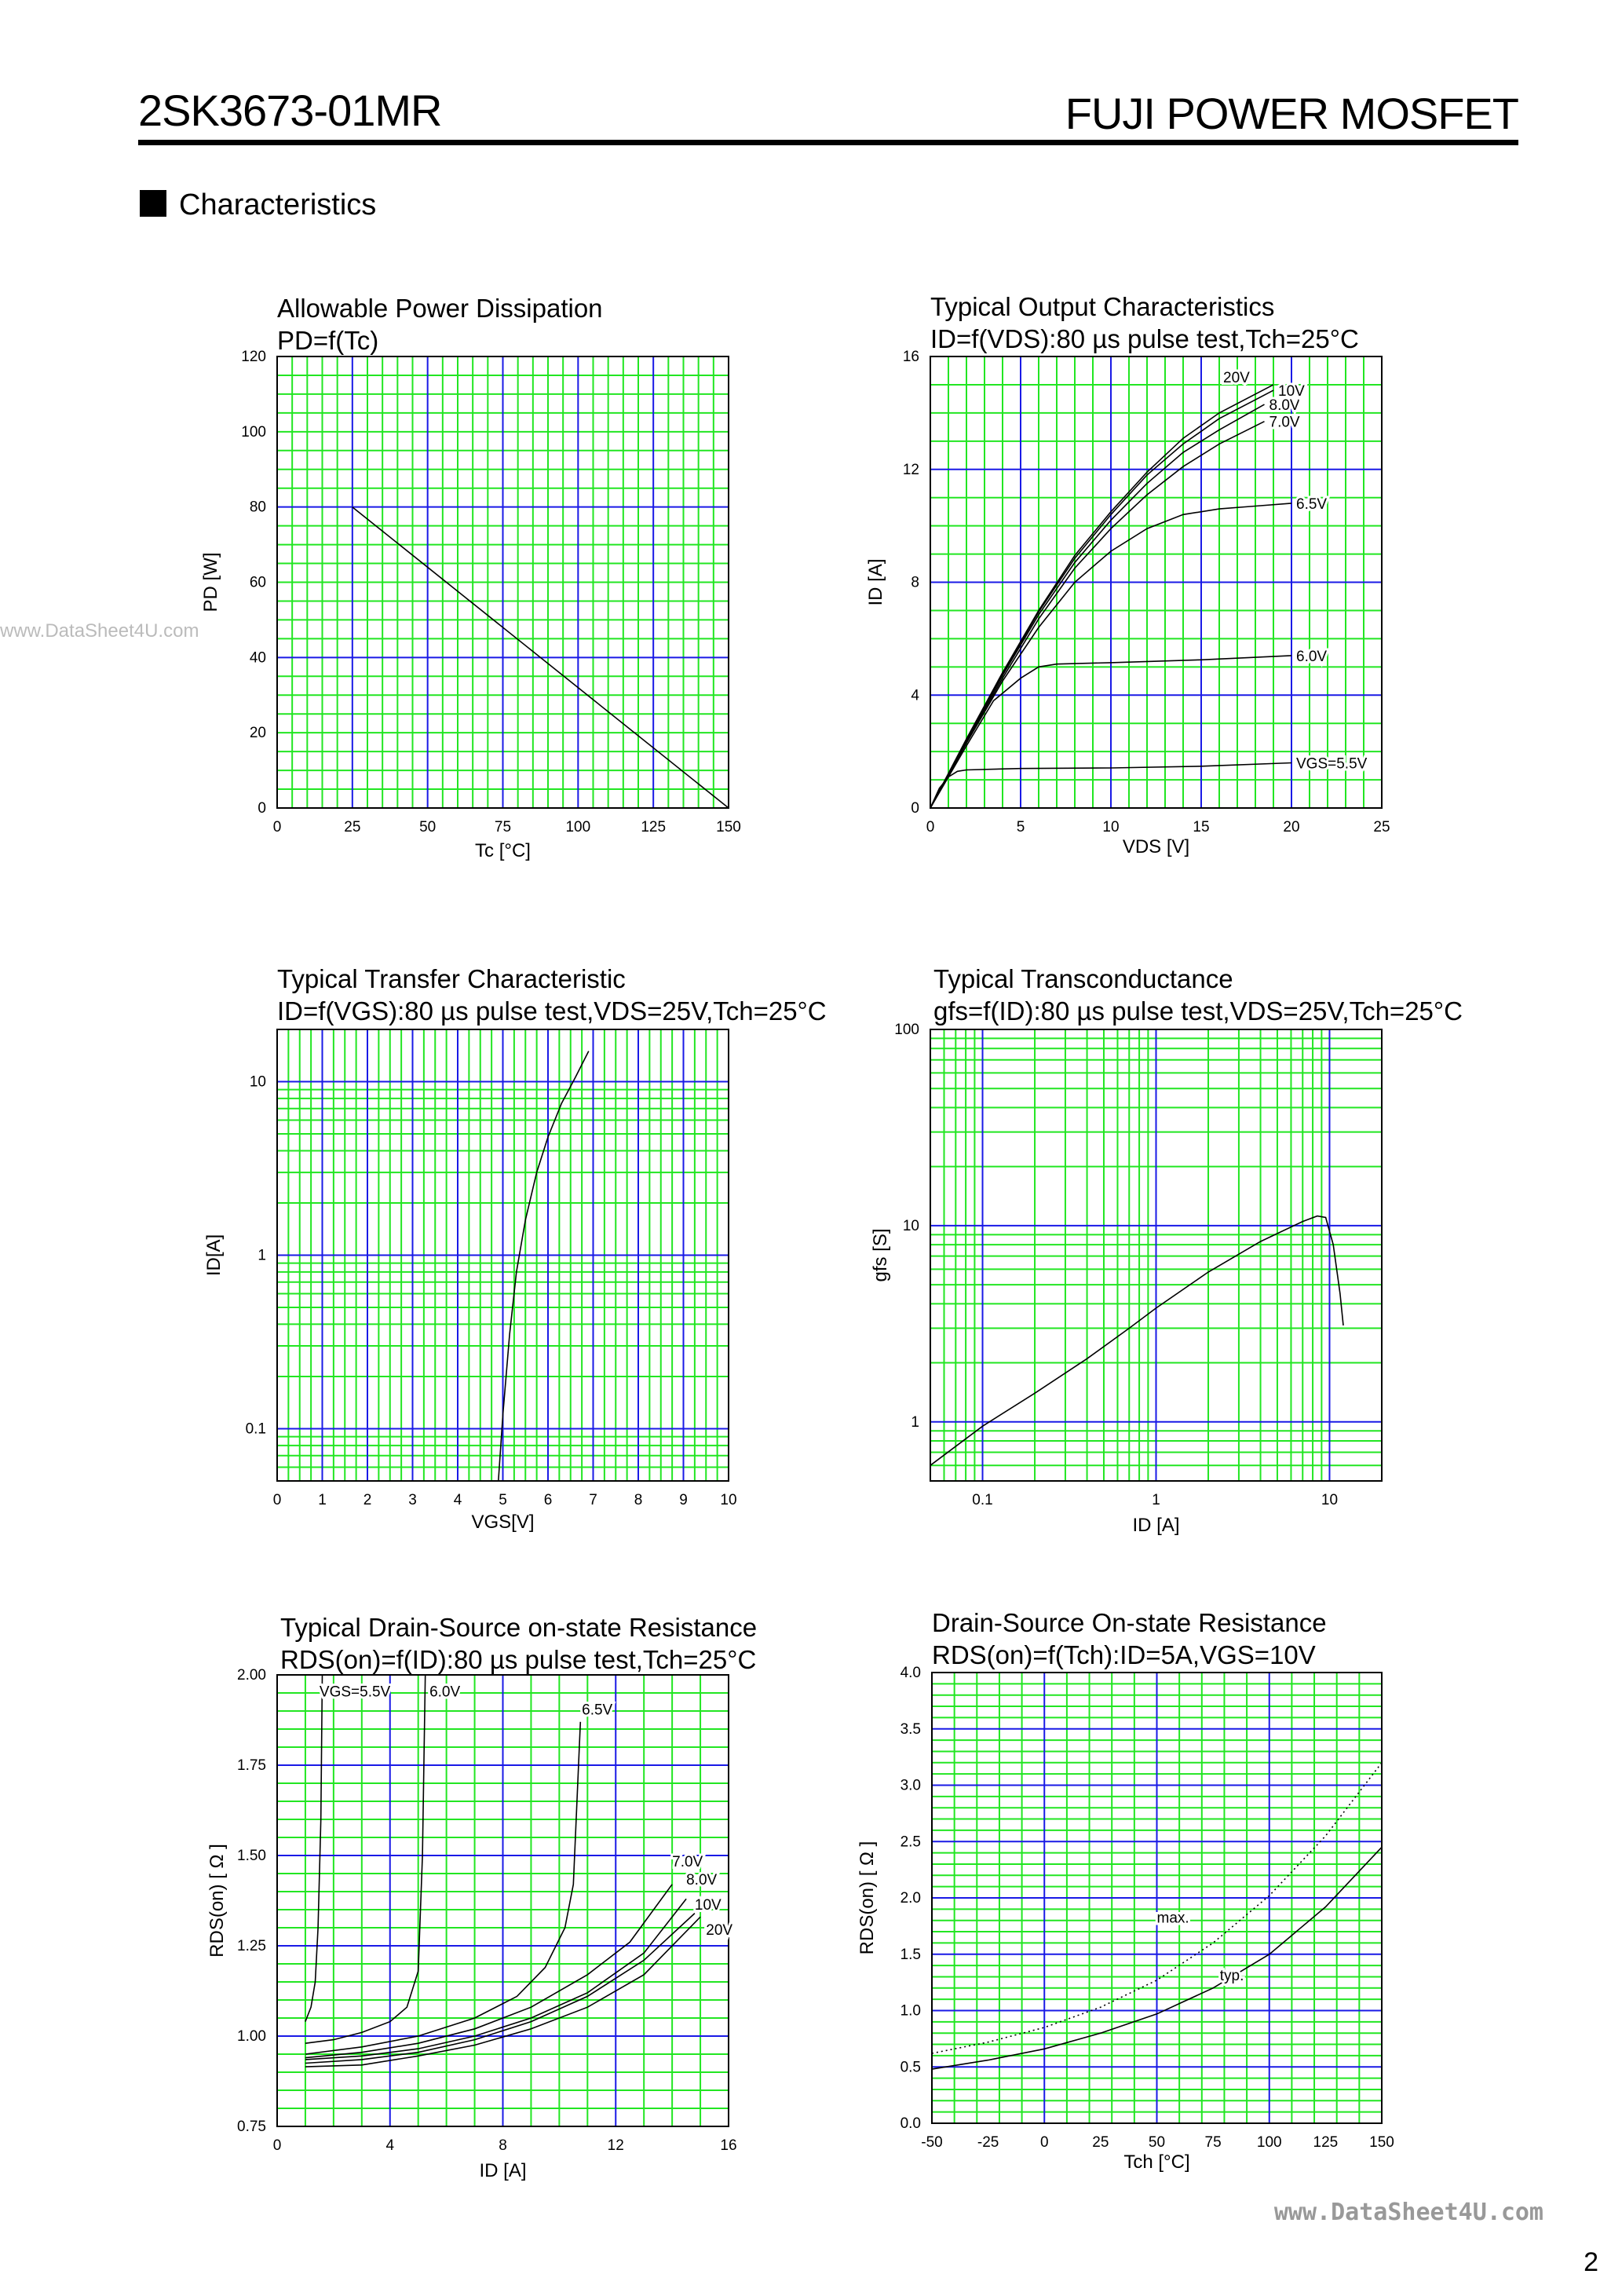  I want to click on series-line-20v, so click(503, 1991).